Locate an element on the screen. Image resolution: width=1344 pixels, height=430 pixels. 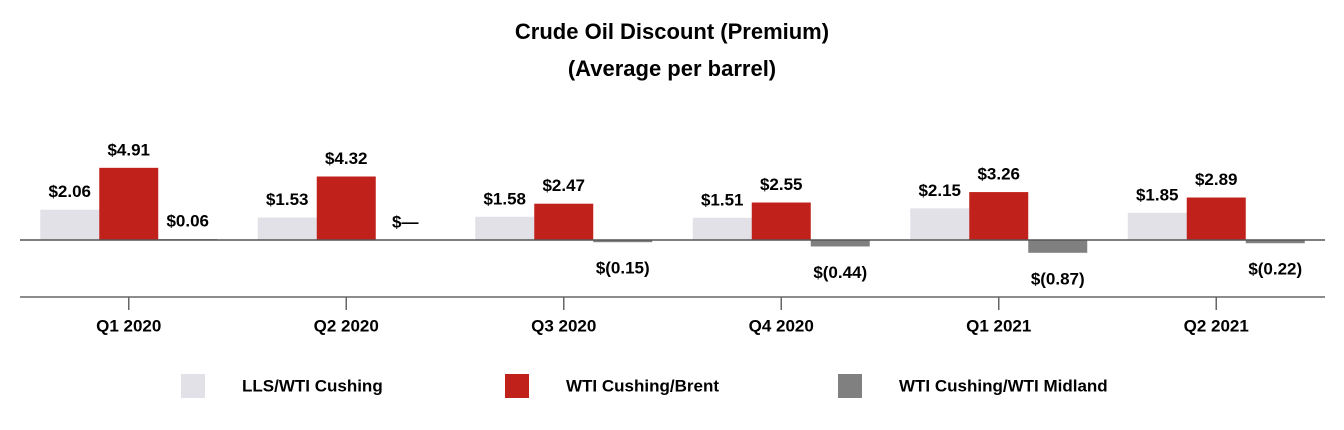
value-label: $4.91 is located at coordinates (128, 149).